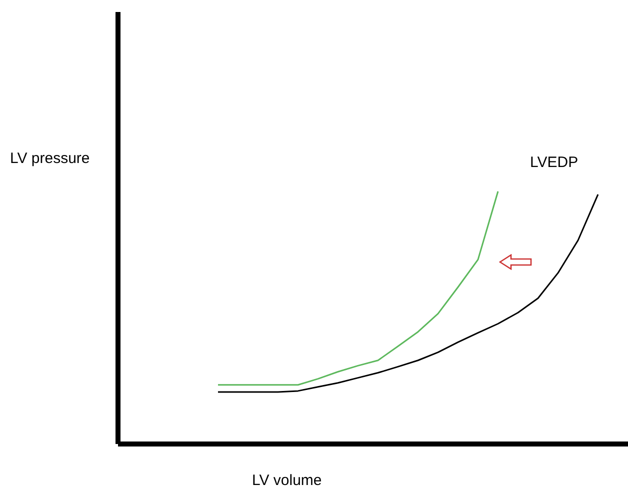 This screenshot has width=628, height=490. What do you see at coordinates (287, 480) in the screenshot?
I see `x-axis-title: LV volume` at bounding box center [287, 480].